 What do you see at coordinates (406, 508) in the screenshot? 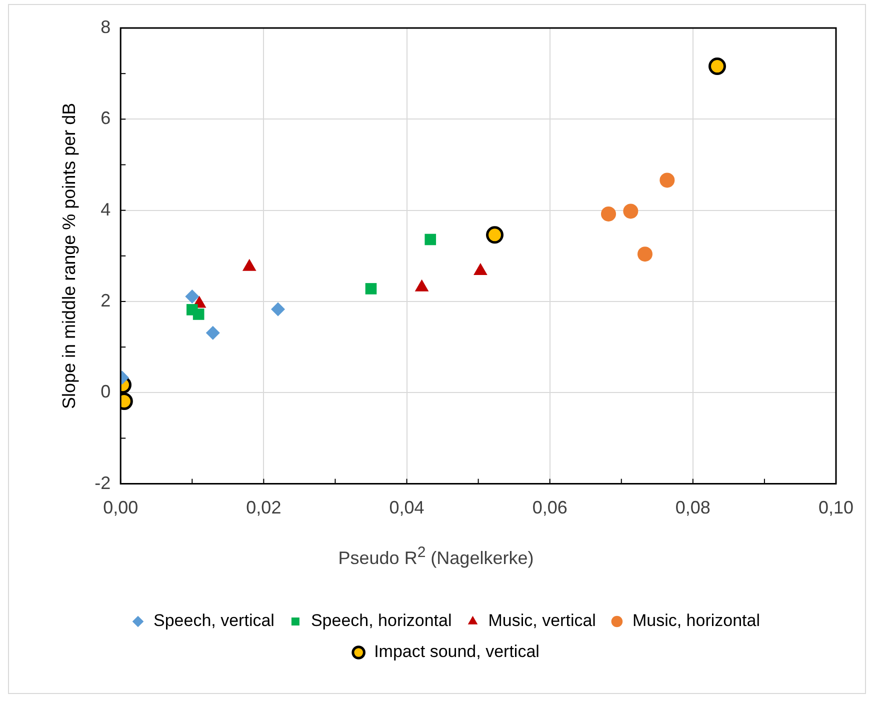
I see `x-tick-label: 0,04` at bounding box center [406, 508].